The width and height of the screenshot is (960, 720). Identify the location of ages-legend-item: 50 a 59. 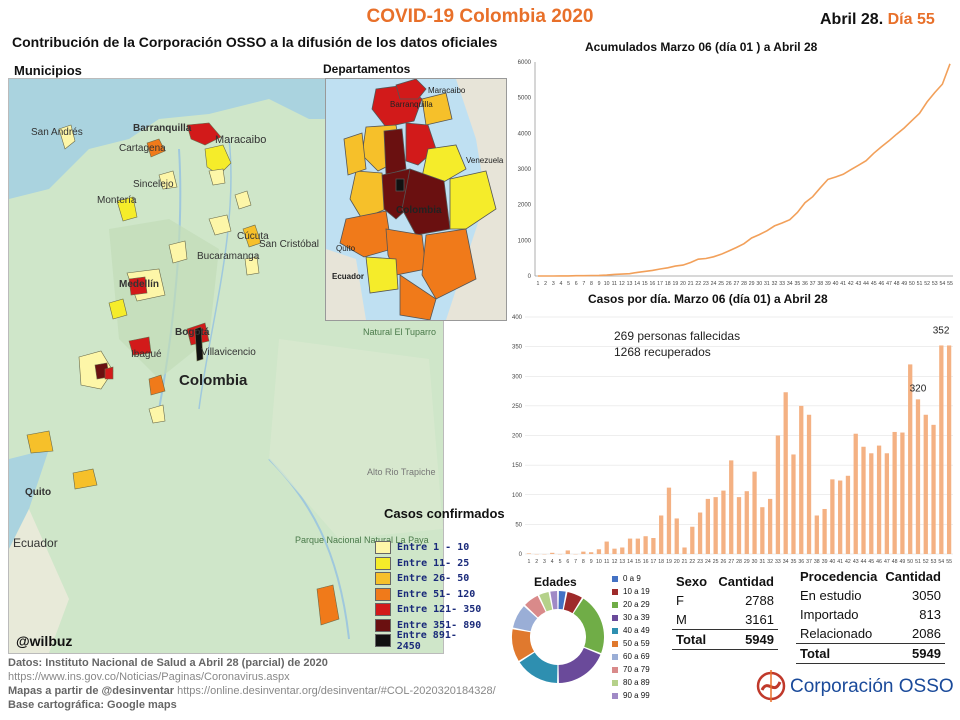
(631, 643).